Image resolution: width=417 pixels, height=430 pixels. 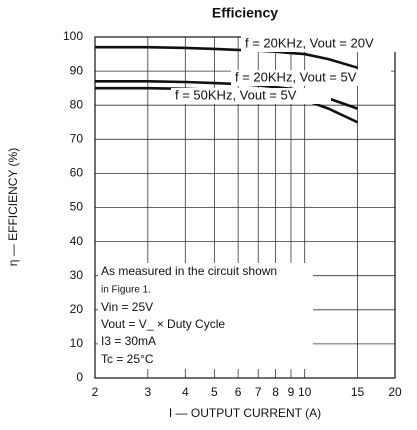 What do you see at coordinates (291, 392) in the screenshot?
I see `x-tick-label: 9` at bounding box center [291, 392].